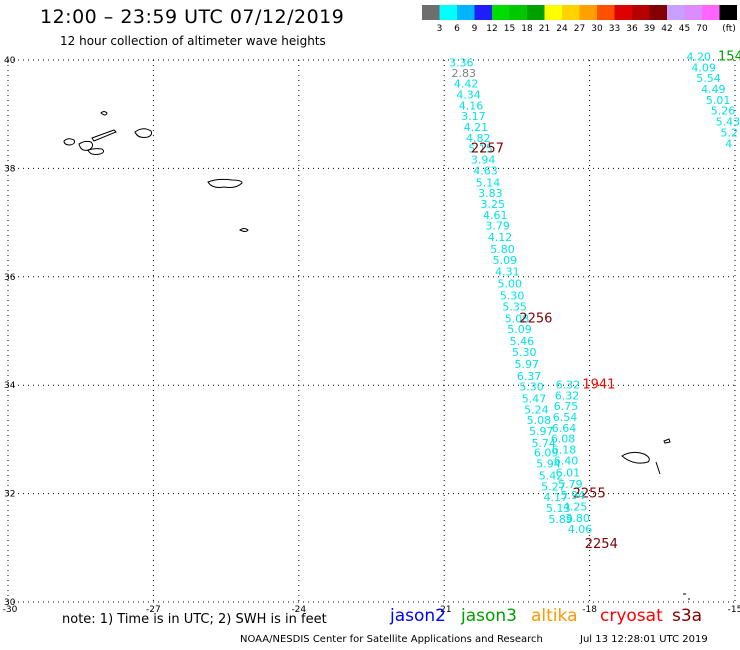 The height and width of the screenshot is (650, 740). Describe the element at coordinates (575, 506) in the screenshot. I see `wave-height-value: 4.25` at that location.